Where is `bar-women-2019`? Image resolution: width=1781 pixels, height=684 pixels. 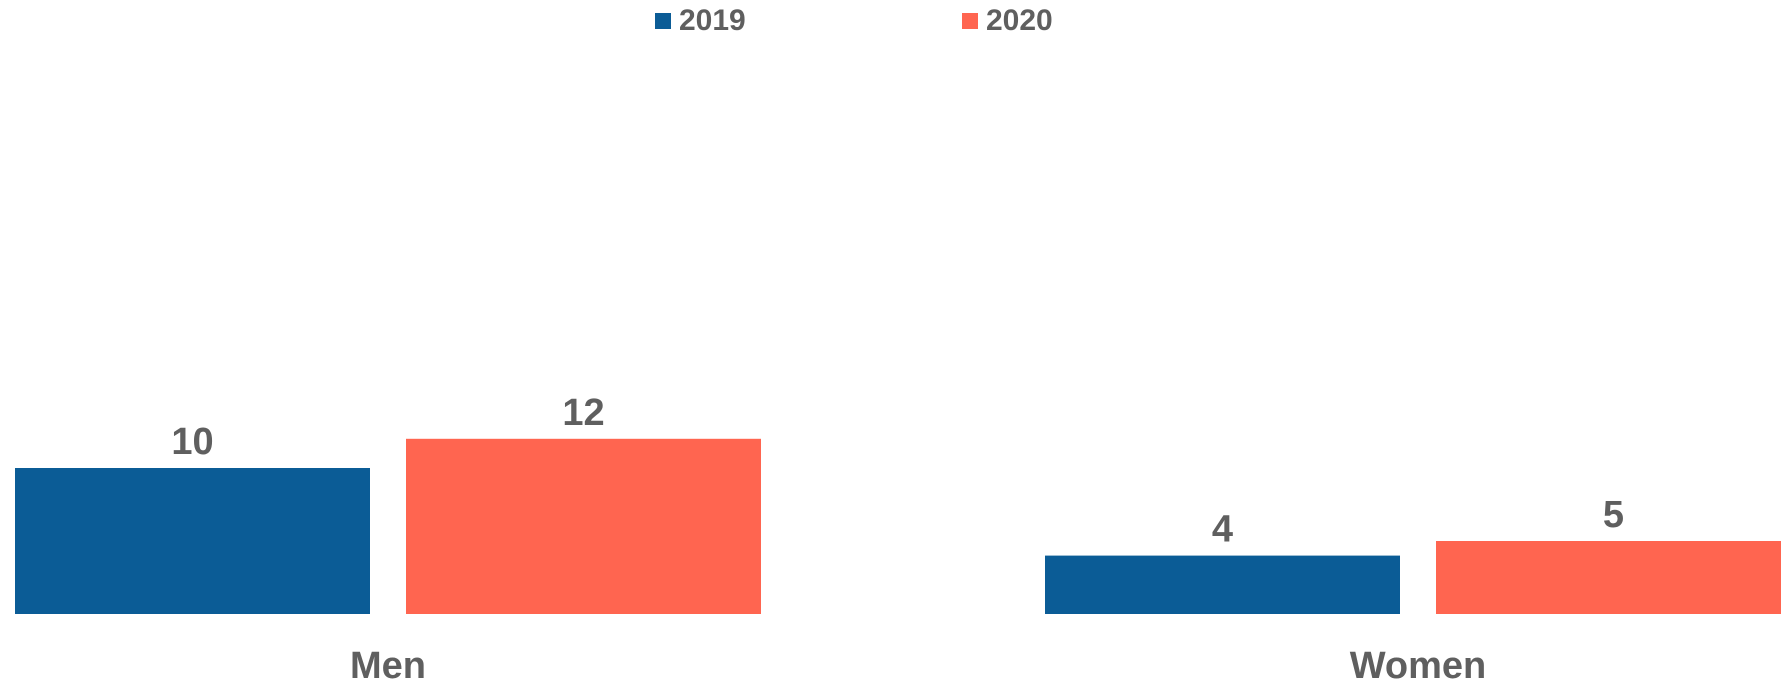
bar-women-2019 is located at coordinates (1222, 584).